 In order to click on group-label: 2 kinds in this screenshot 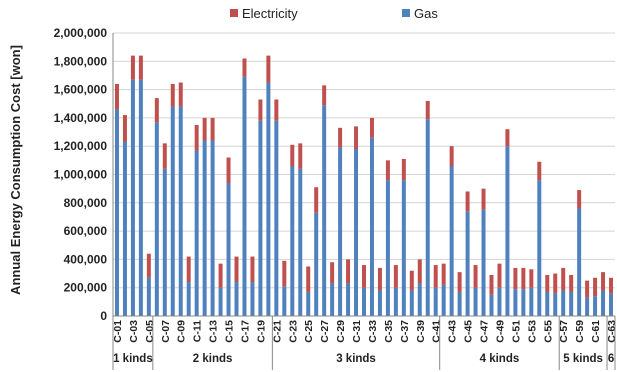, I will do `click(213, 359)`.